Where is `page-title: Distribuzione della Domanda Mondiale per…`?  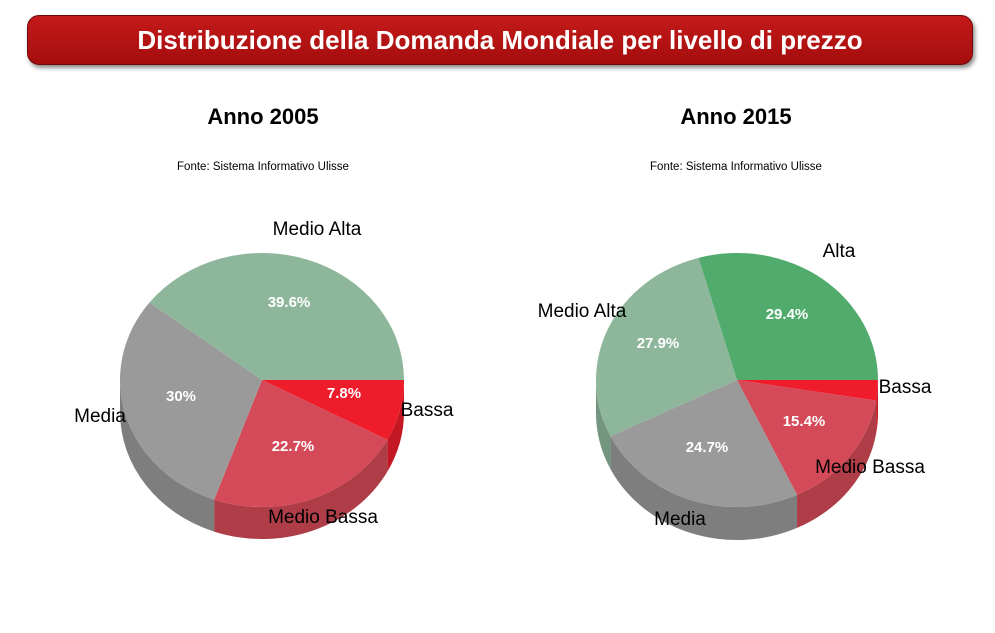 page-title: Distribuzione della Domanda Mondiale per… is located at coordinates (500, 40).